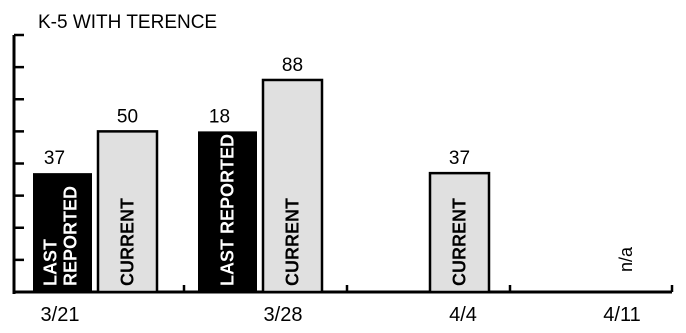 This screenshot has width=686, height=333. What do you see at coordinates (60, 315) in the screenshot?
I see `x-tick-label: 3/21` at bounding box center [60, 315].